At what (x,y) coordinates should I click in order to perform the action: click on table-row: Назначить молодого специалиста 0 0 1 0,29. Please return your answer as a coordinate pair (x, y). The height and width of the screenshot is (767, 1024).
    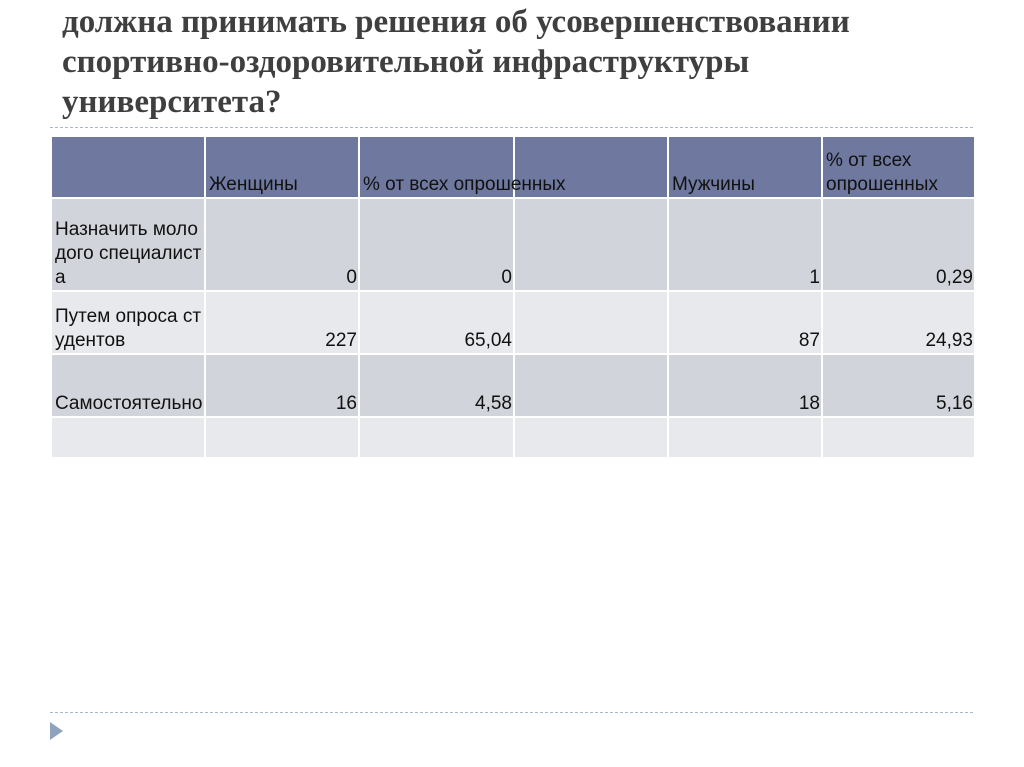
    Looking at the image, I should click on (513, 244).